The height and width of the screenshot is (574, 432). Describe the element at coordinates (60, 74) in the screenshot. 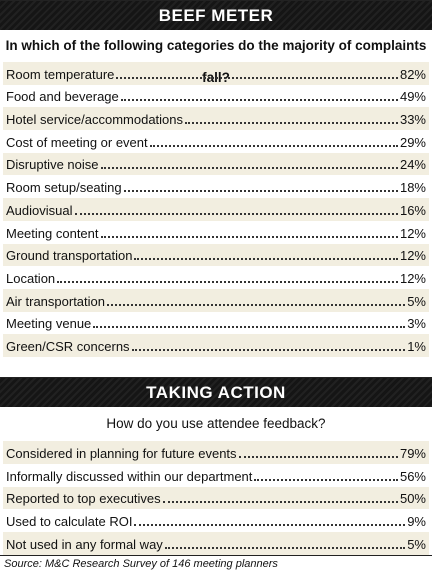

I see `item-label: Room temperature` at that location.